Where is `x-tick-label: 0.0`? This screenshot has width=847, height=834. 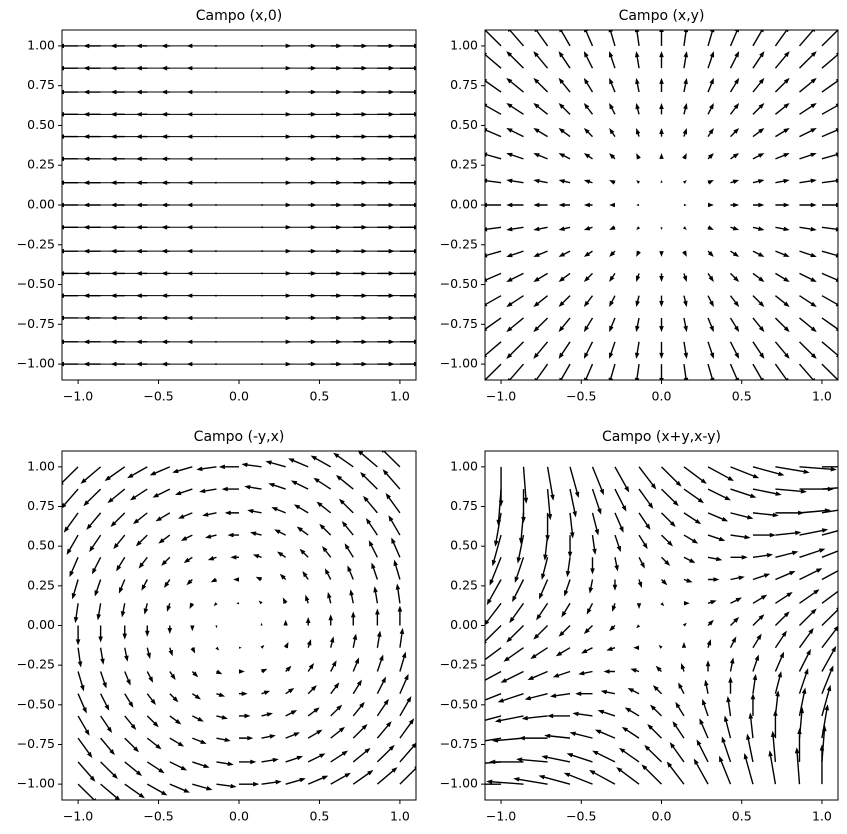 x-tick-label: 0.0 is located at coordinates (239, 816).